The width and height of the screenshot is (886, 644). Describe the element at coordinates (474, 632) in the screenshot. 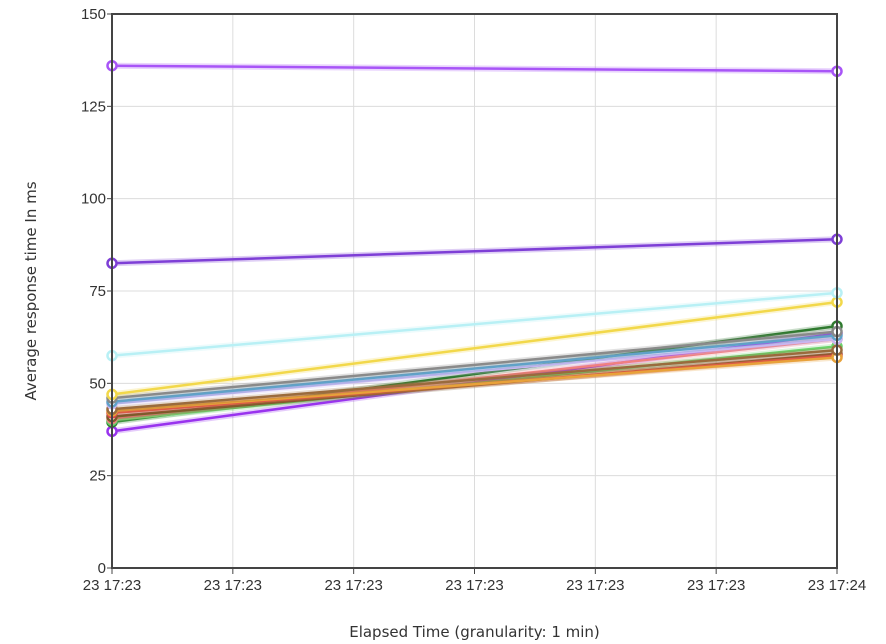

I see `x-axis-title: Elapsed Time (granularity: 1 min)` at that location.